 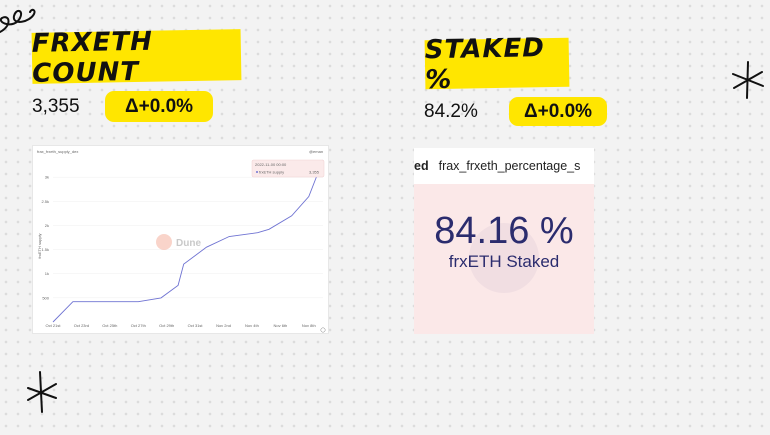 I want to click on chart-x-tick-label: Nov 4th, so click(x=252, y=325).